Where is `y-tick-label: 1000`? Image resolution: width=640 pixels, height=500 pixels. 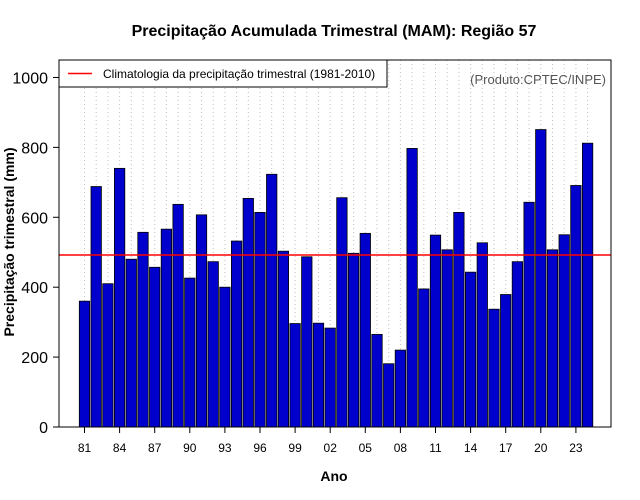
y-tick-label: 1000 is located at coordinates (30, 78).